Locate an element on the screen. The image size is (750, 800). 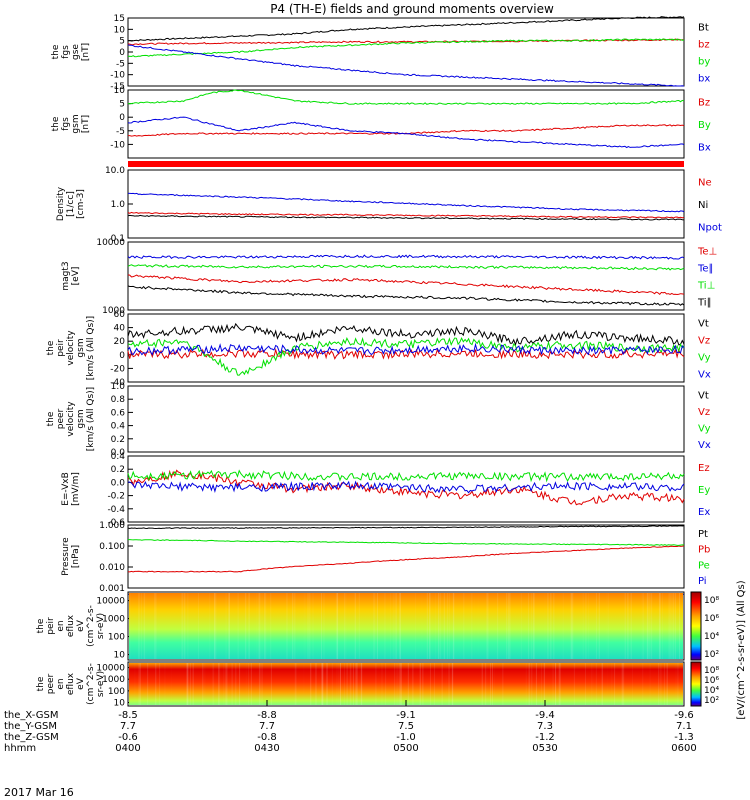
series-Npot-line is located at coordinates (406, 202).